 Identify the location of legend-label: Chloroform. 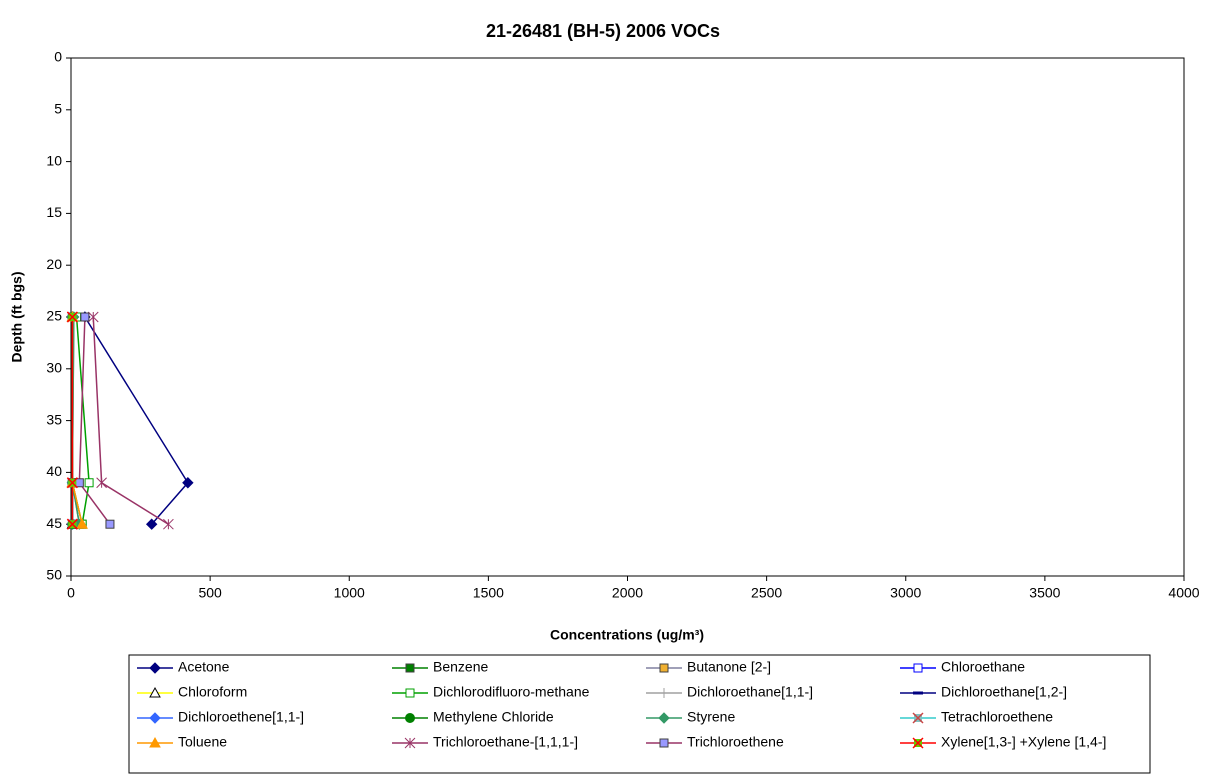
(212, 692).